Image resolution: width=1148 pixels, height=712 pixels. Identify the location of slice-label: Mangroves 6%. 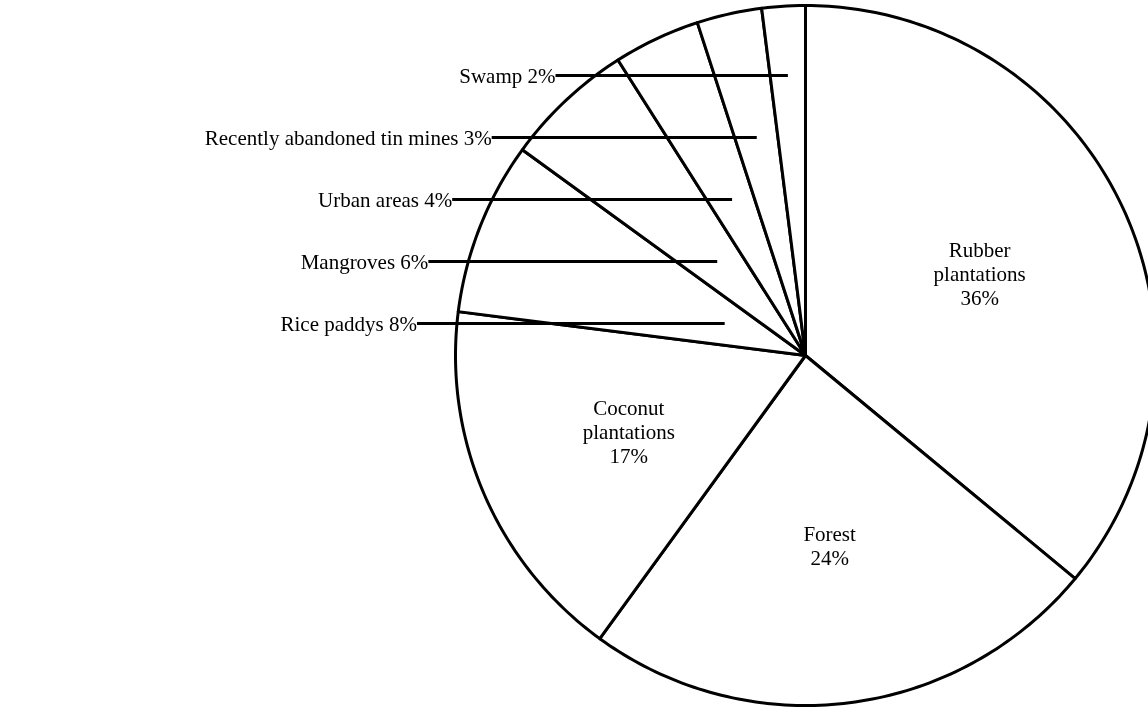
(364, 261).